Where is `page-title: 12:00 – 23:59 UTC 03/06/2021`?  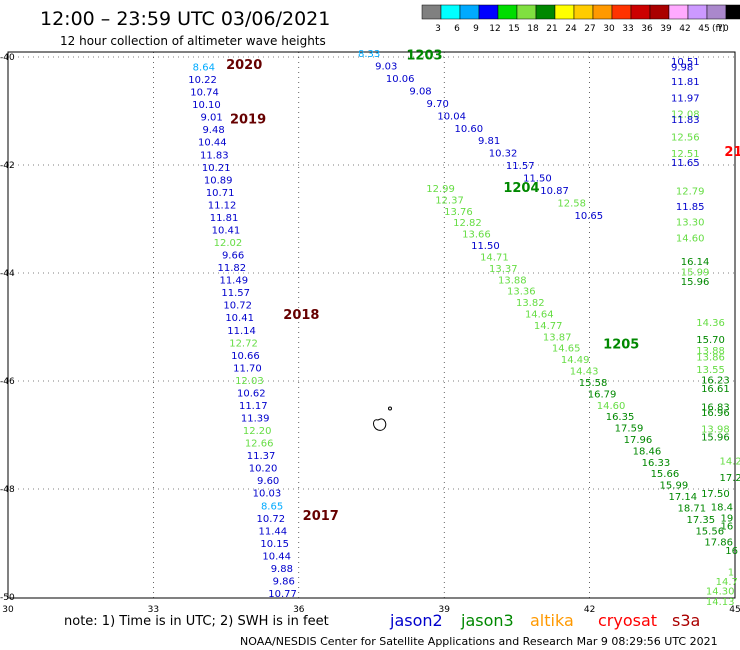
page-title: 12:00 – 23:59 UTC 03/06/2021 is located at coordinates (185, 19).